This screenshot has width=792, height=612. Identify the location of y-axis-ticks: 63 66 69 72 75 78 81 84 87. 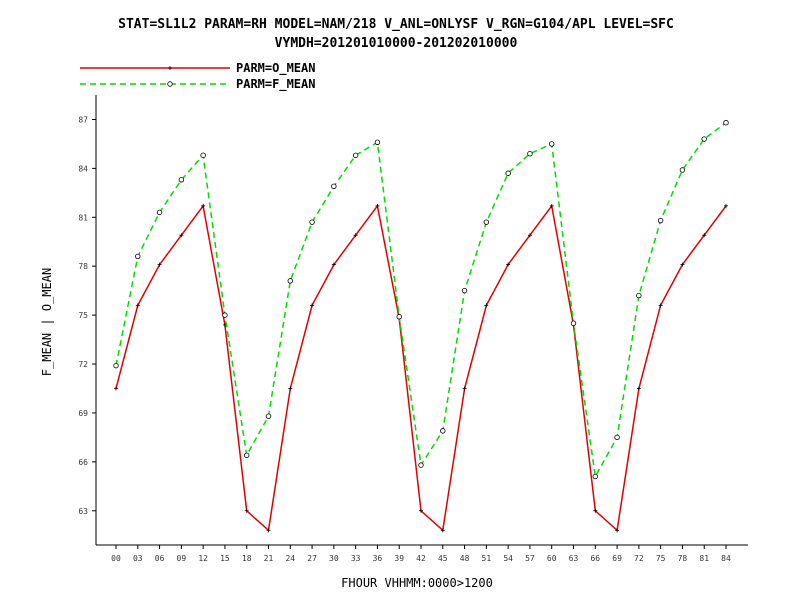
(87, 315).